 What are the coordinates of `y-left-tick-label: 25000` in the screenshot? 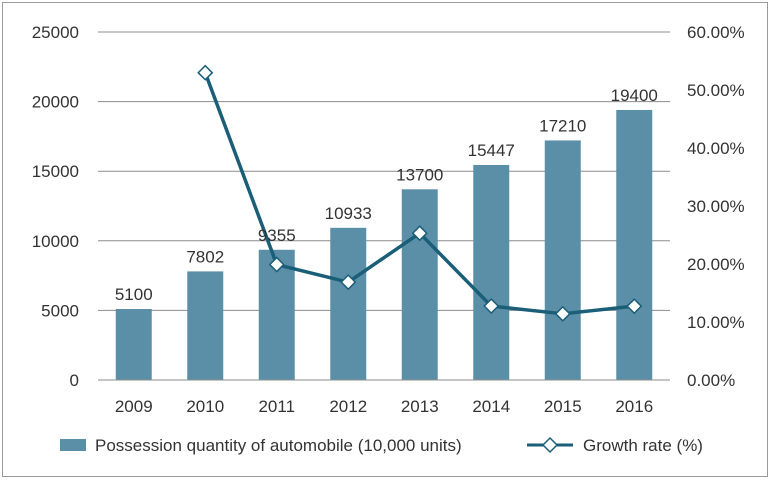 It's located at (55, 32).